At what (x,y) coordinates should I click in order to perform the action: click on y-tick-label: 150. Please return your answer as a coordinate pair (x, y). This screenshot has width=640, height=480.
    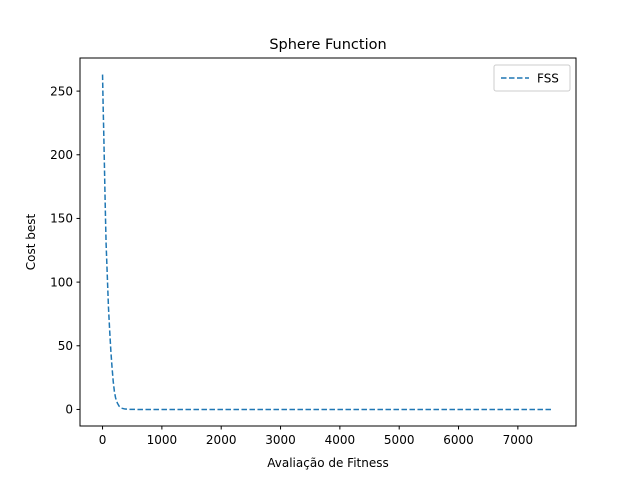
    Looking at the image, I should click on (61, 219).